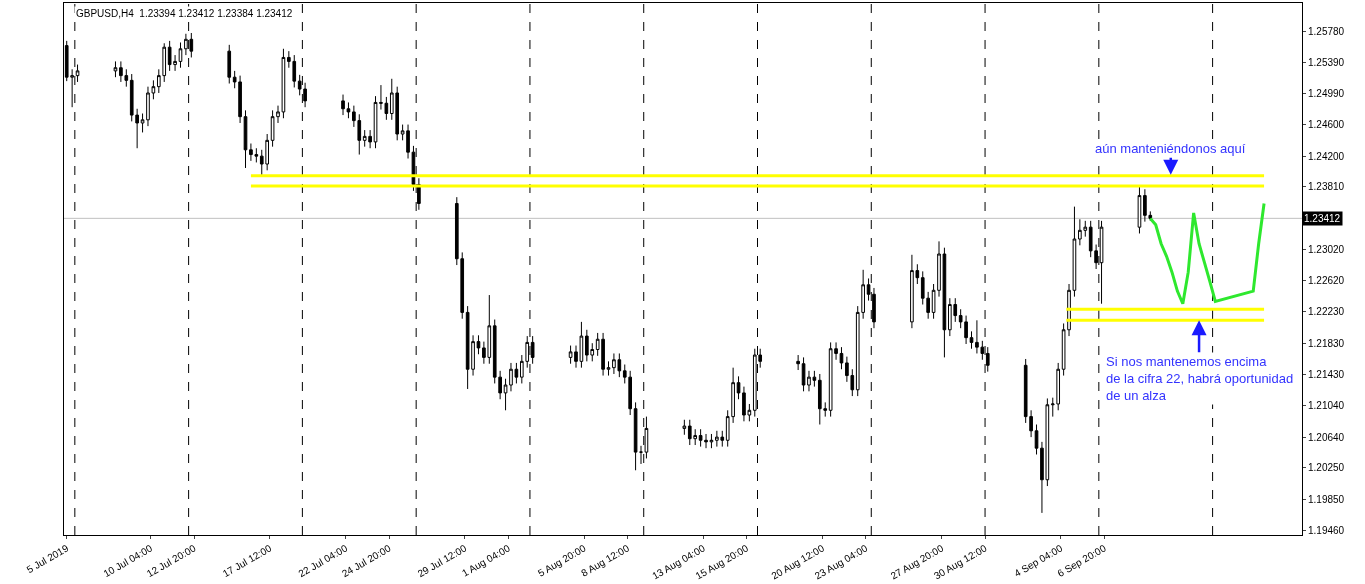 The width and height of the screenshot is (1365, 584). What do you see at coordinates (1326, 375) in the screenshot?
I see `y-tick-label: 1.21430` at bounding box center [1326, 375].